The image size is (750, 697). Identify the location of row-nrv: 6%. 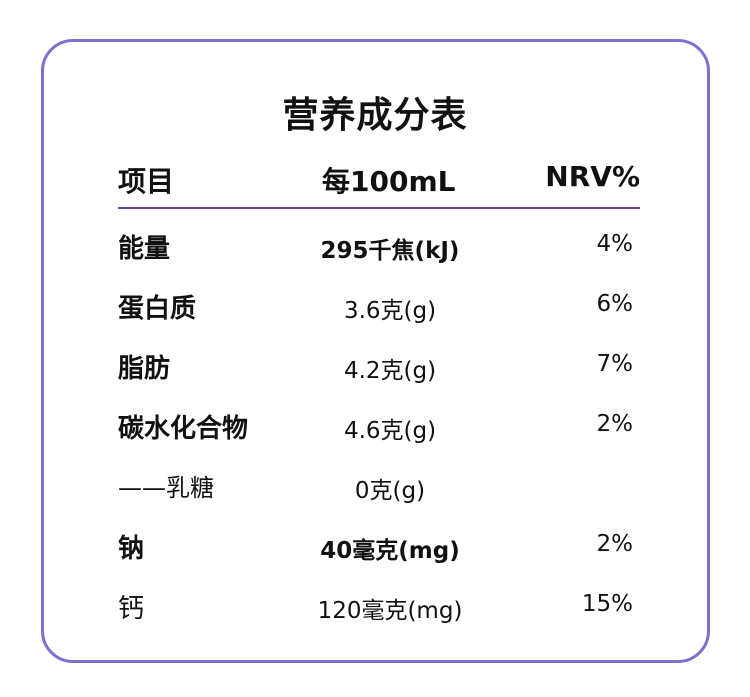
(615, 304).